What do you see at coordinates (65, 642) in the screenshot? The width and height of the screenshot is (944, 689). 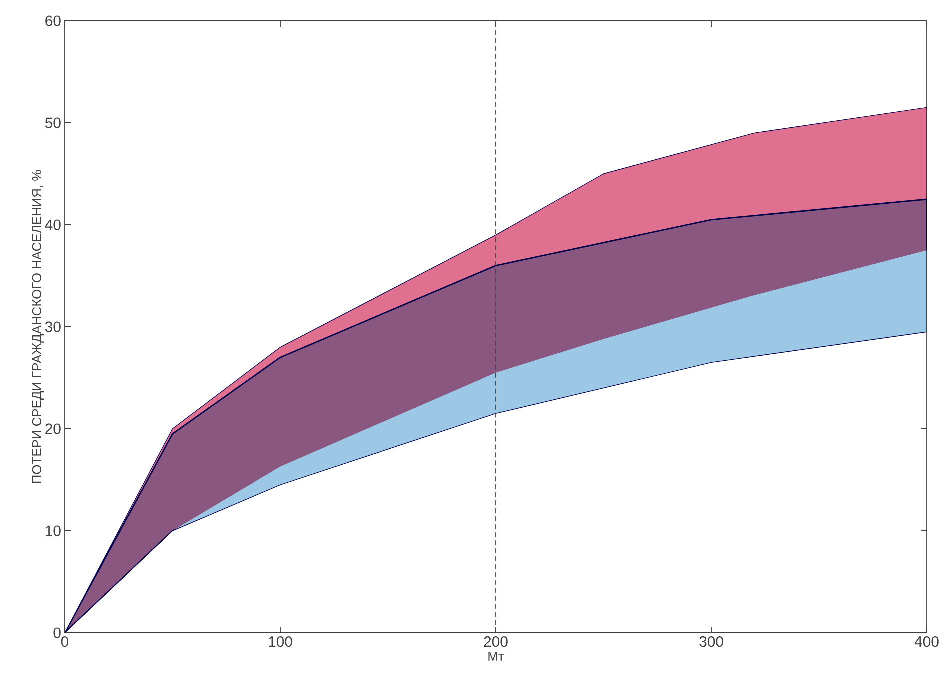 I see `x-tick-label: 0` at bounding box center [65, 642].